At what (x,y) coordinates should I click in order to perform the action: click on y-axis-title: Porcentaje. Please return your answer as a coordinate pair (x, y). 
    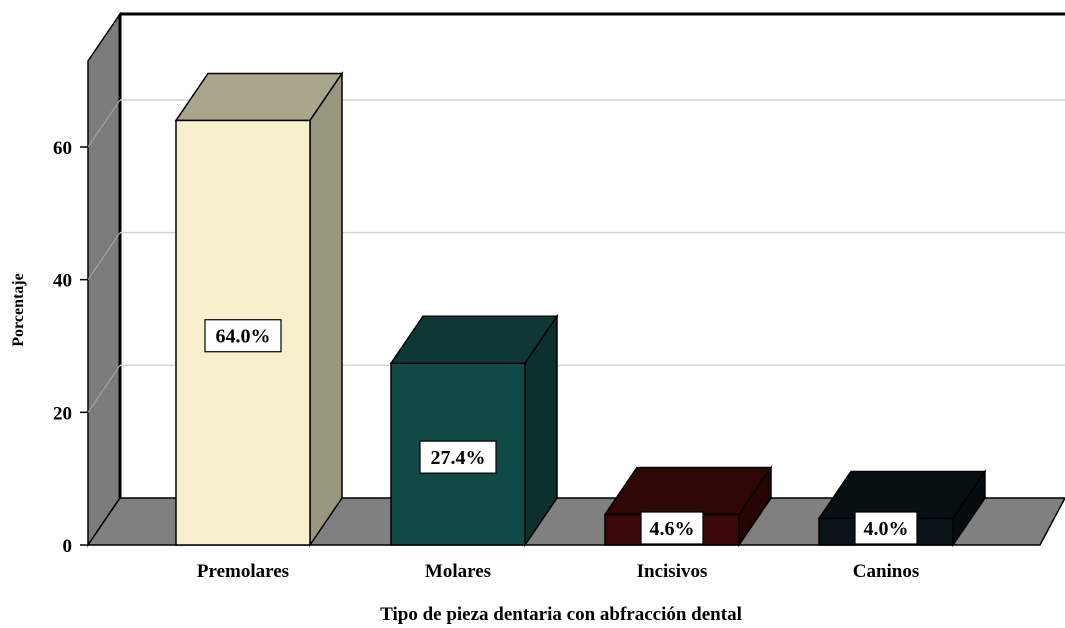
    Looking at the image, I should click on (18, 309).